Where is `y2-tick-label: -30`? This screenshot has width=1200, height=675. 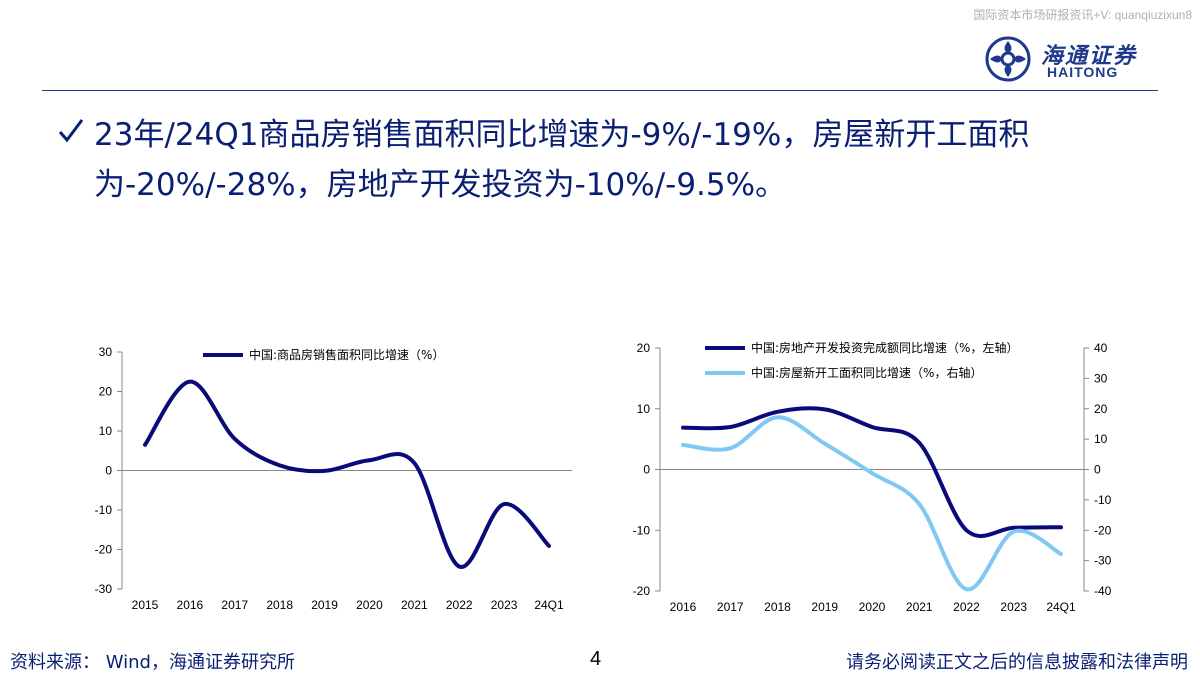 y2-tick-label: -30 is located at coordinates (1103, 561).